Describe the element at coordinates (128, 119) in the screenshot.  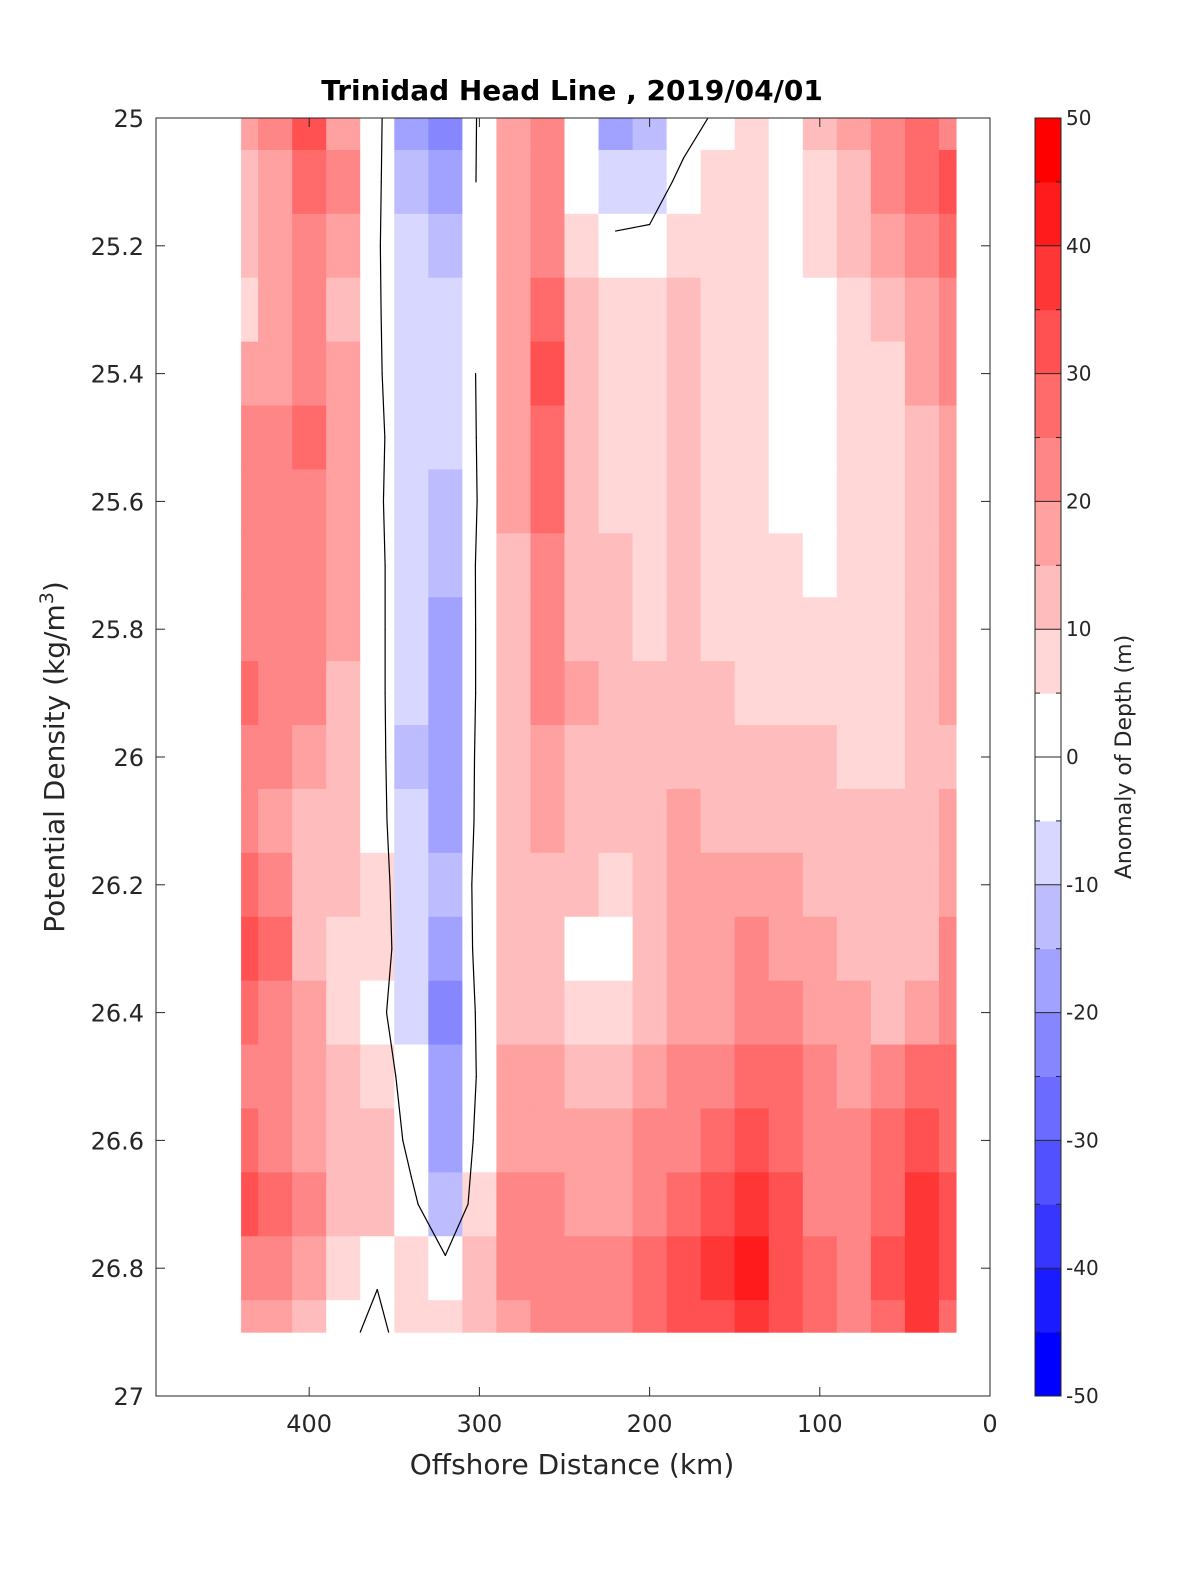
I see `y-tick-label: 25` at that location.